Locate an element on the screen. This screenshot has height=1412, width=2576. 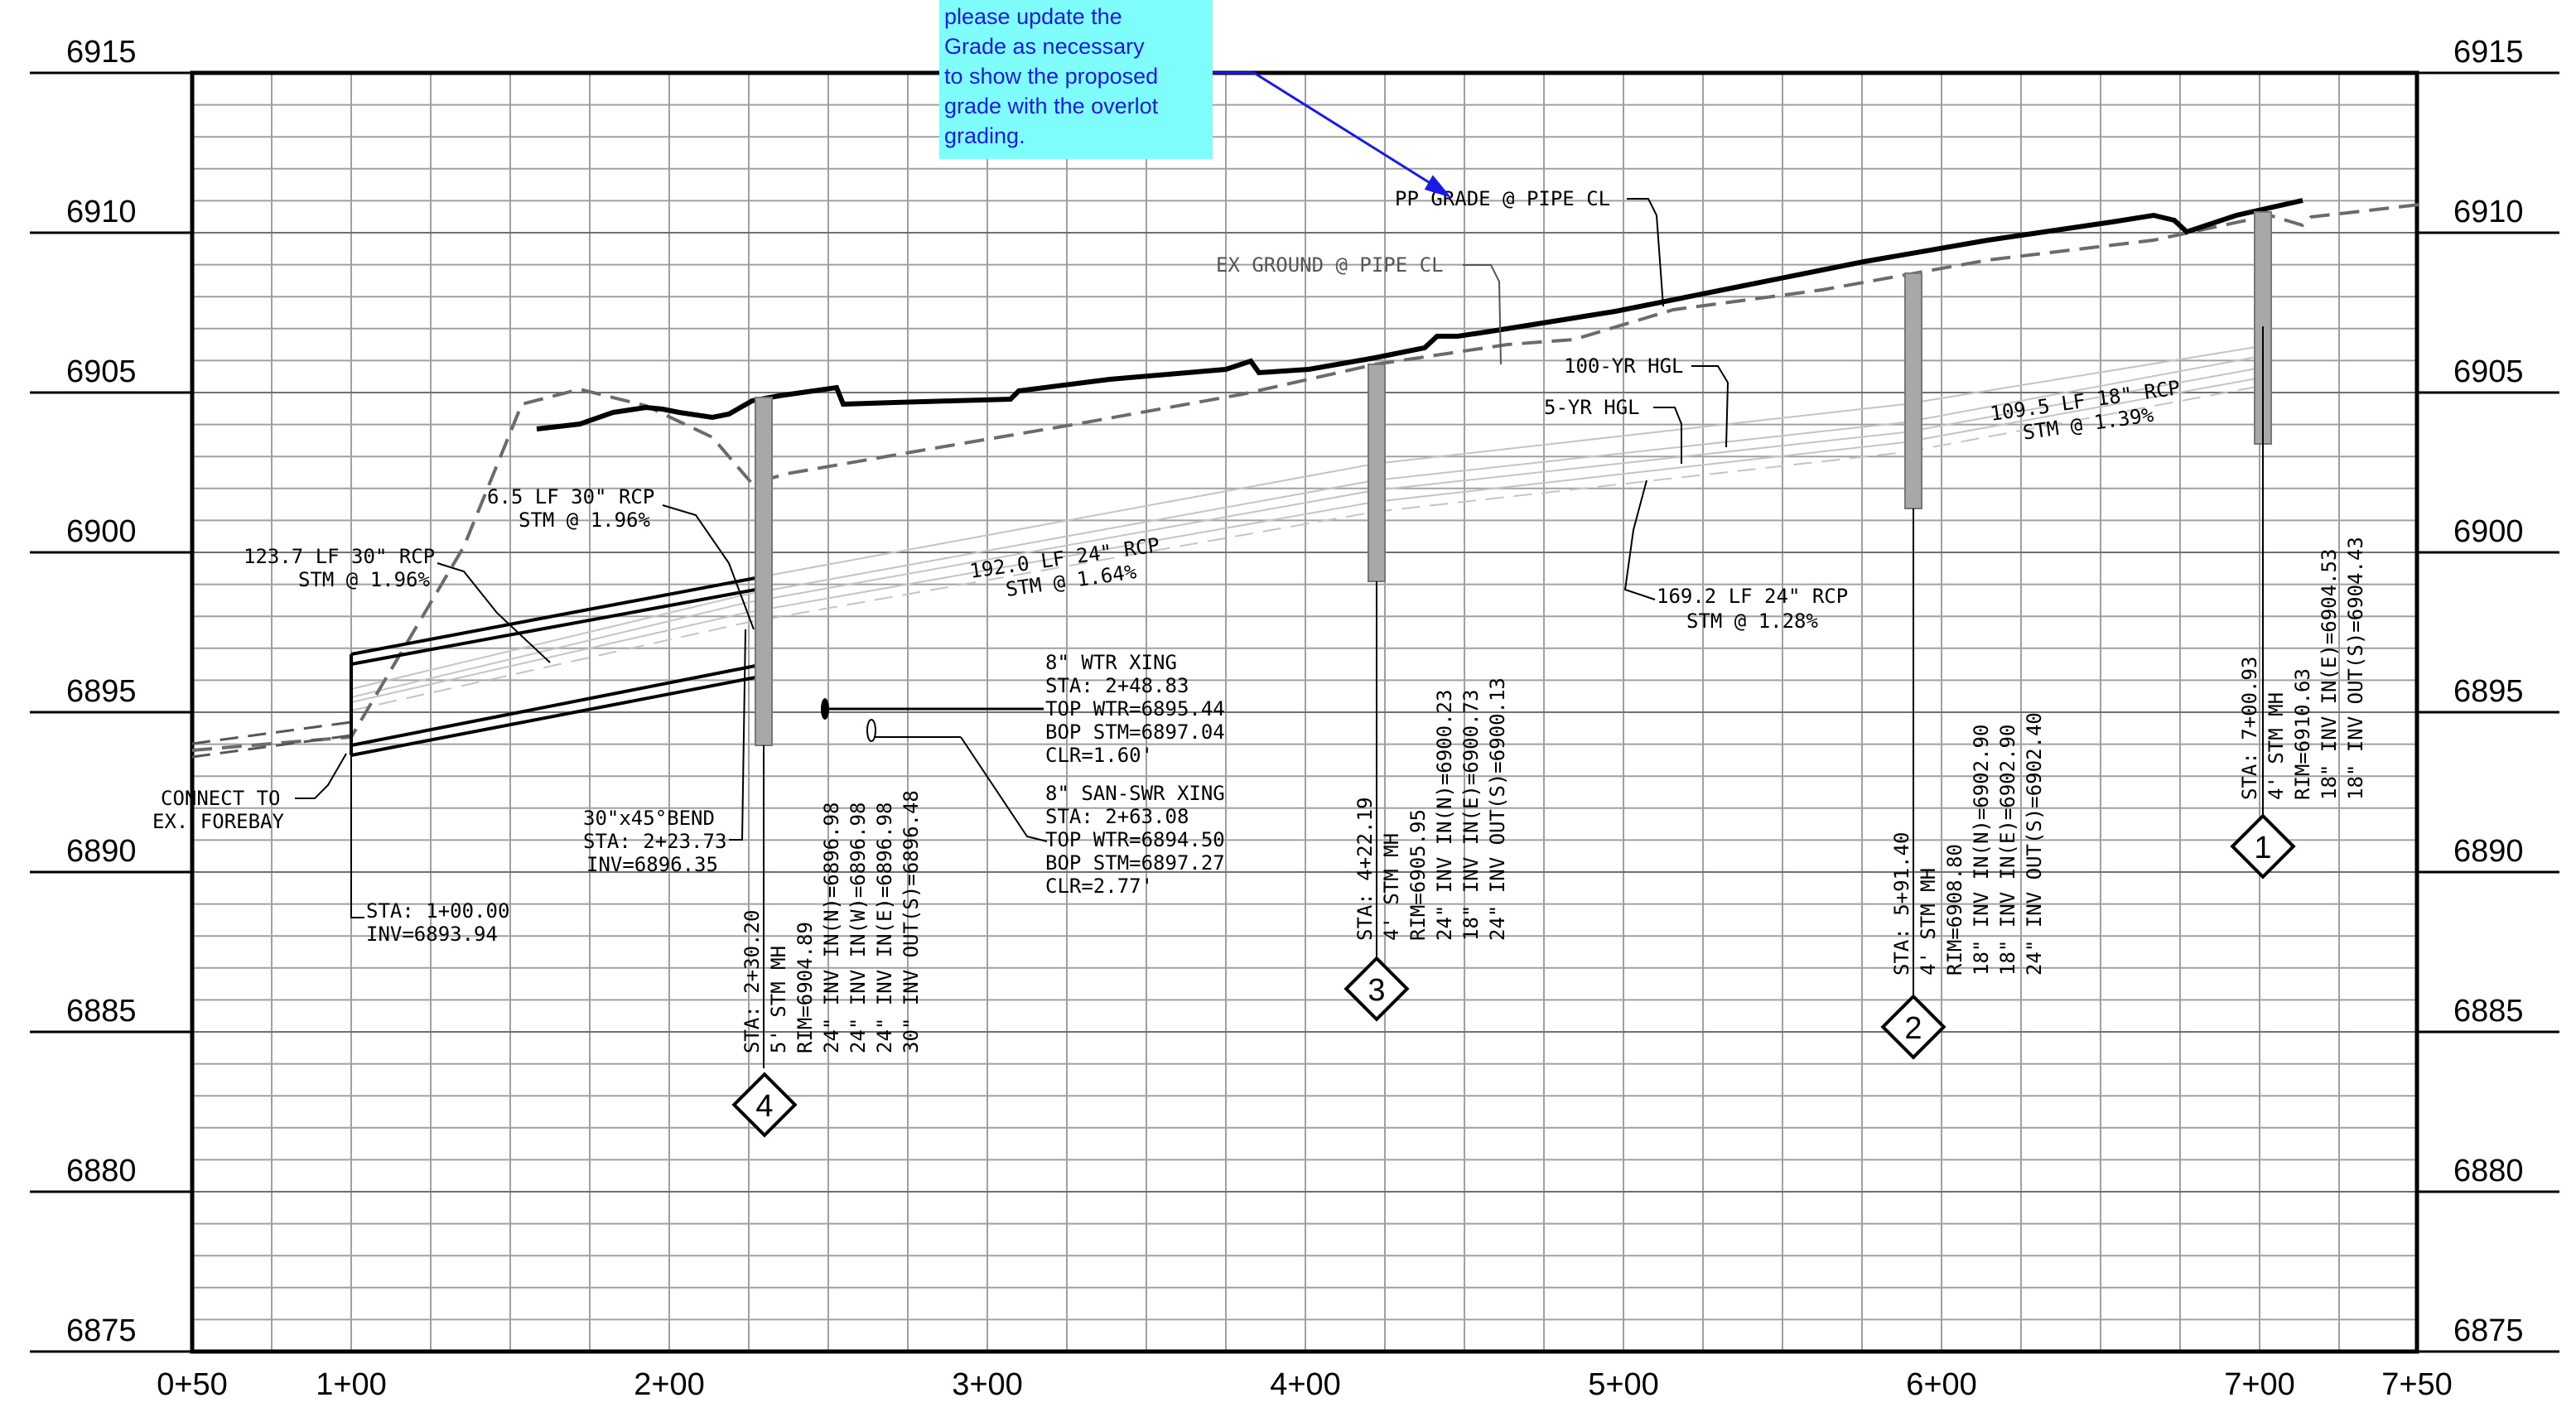
comment-line-4: grade with the overlot is located at coordinates (1051, 106).